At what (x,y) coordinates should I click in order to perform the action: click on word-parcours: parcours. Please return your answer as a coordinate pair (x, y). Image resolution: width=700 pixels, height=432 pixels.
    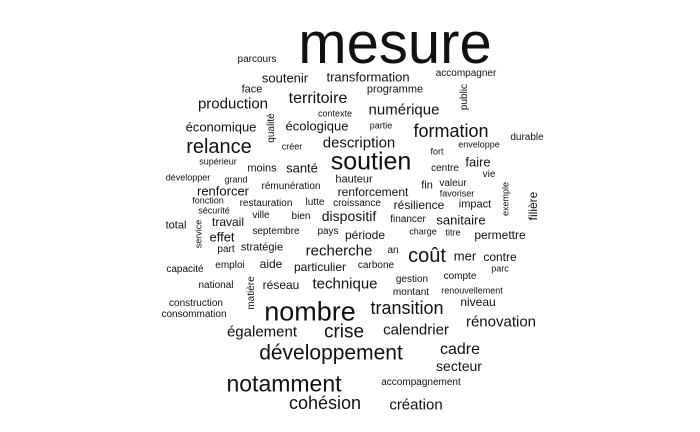
    Looking at the image, I should click on (257, 59).